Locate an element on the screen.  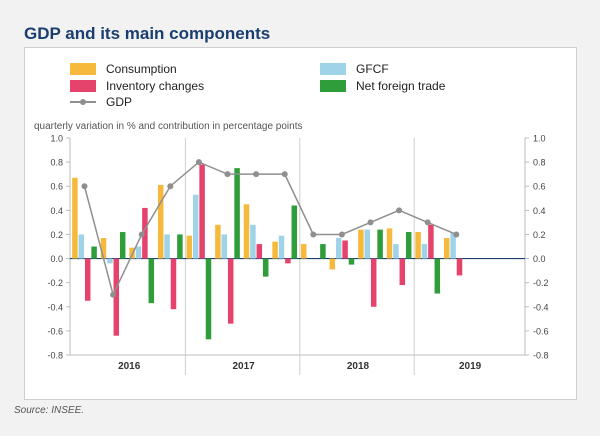
legend-label-trade: Net foreign trade is located at coordinates (401, 86).